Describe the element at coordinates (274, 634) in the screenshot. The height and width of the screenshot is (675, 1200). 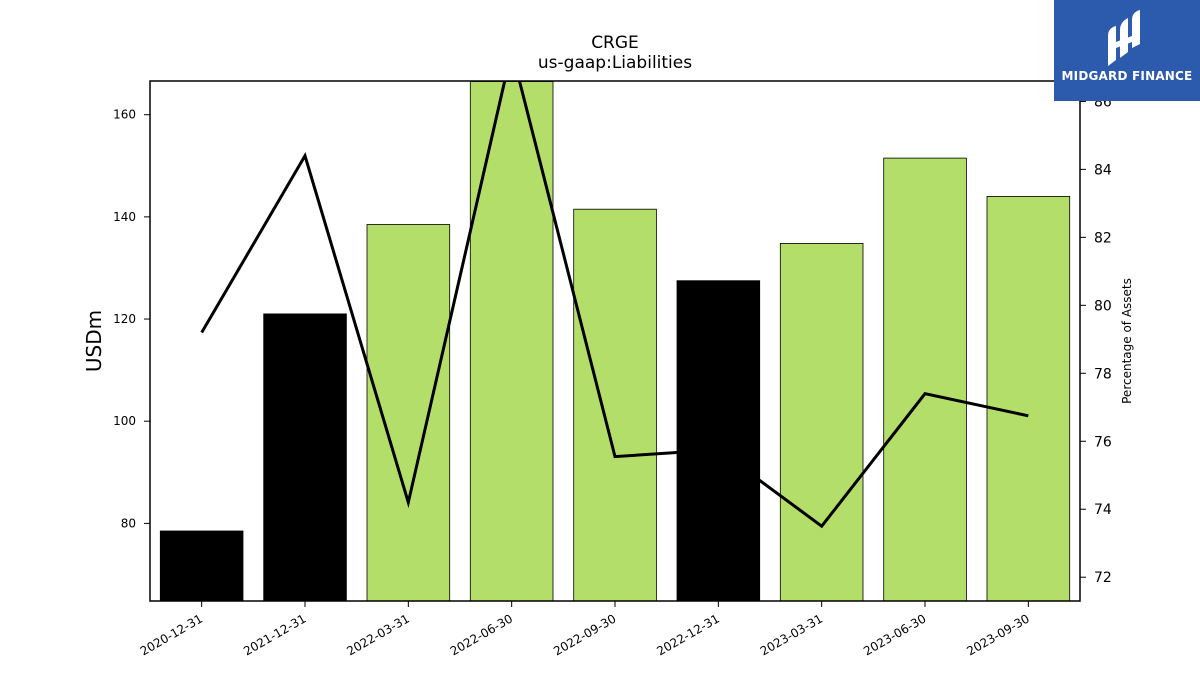
I see `x-tick-label: 2021-12-31` at that location.